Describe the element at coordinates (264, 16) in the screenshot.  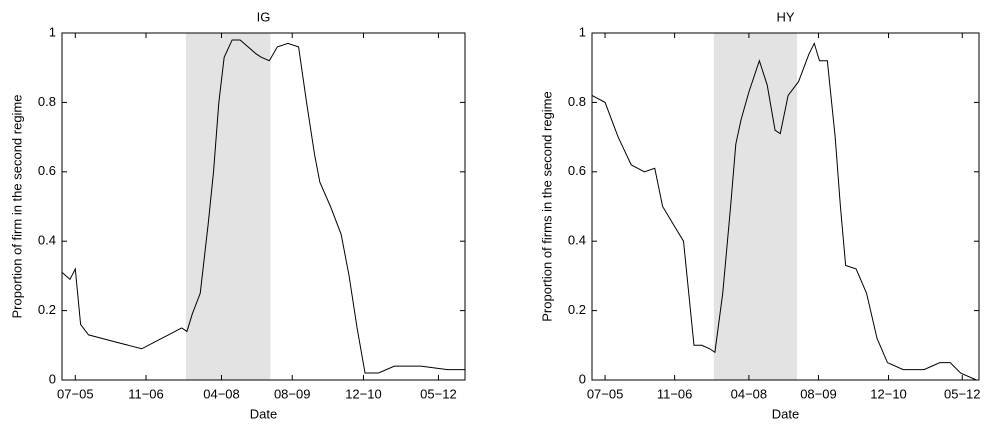
I see `chart-title: IG` at that location.